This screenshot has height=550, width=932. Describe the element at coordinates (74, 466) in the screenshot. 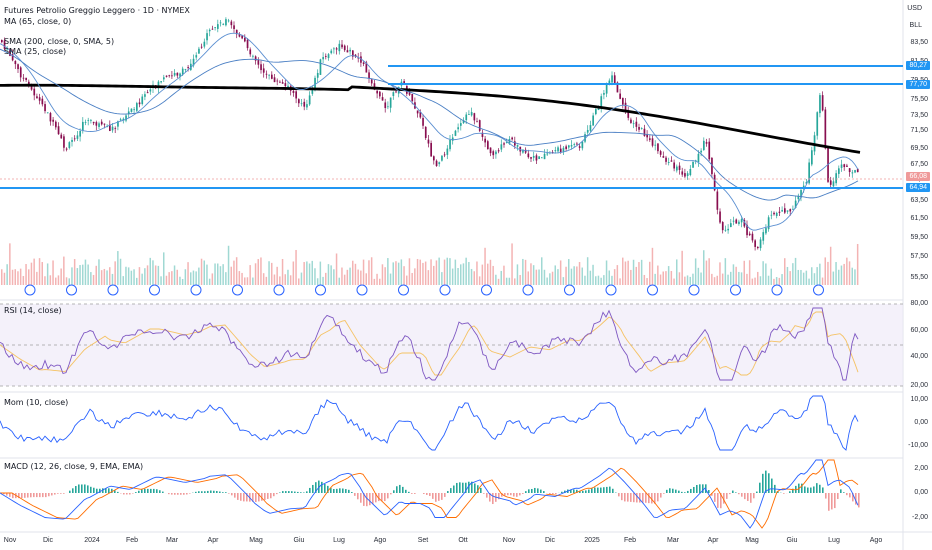

I see `indicator-macd: MACD (12, 26, close, 9, EMA, EMA)` at that location.